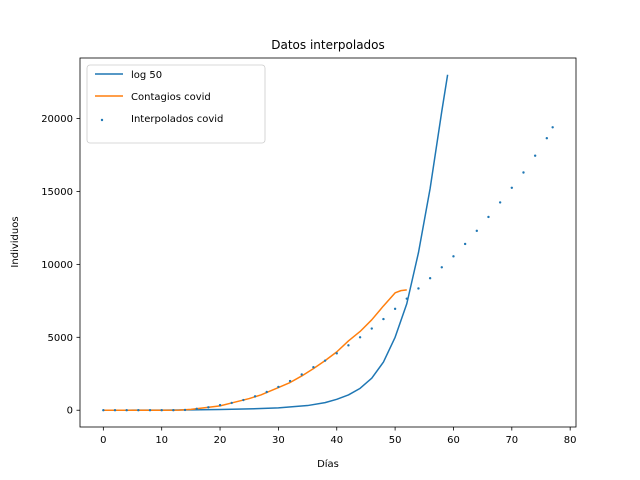  What do you see at coordinates (570, 440) in the screenshot?
I see `x-tick-label: 80` at bounding box center [570, 440].